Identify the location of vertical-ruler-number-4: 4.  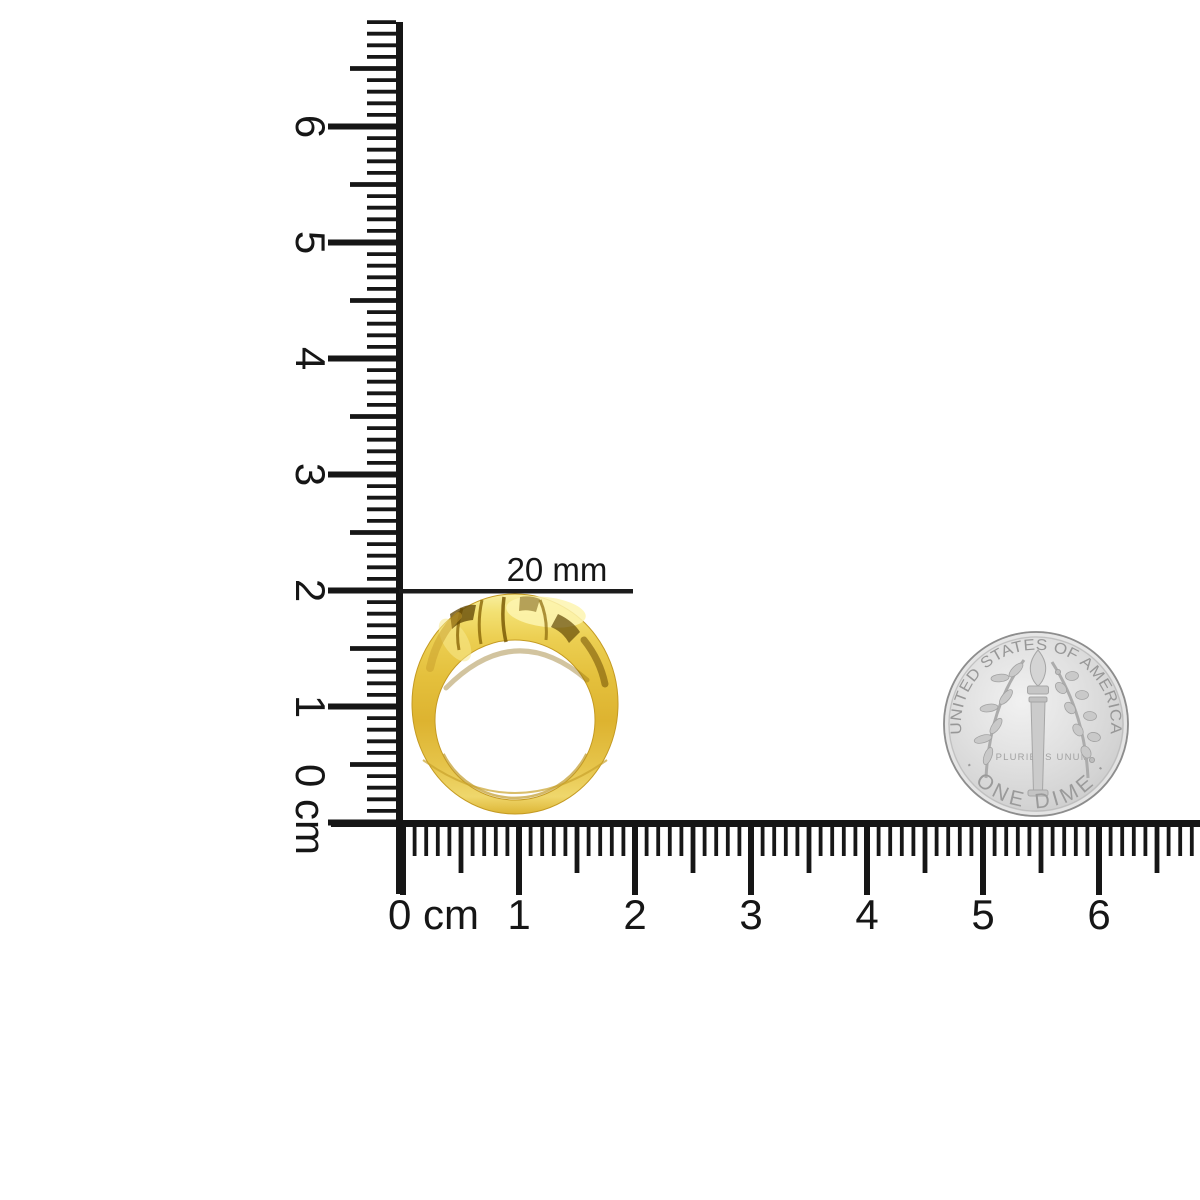
(310, 358).